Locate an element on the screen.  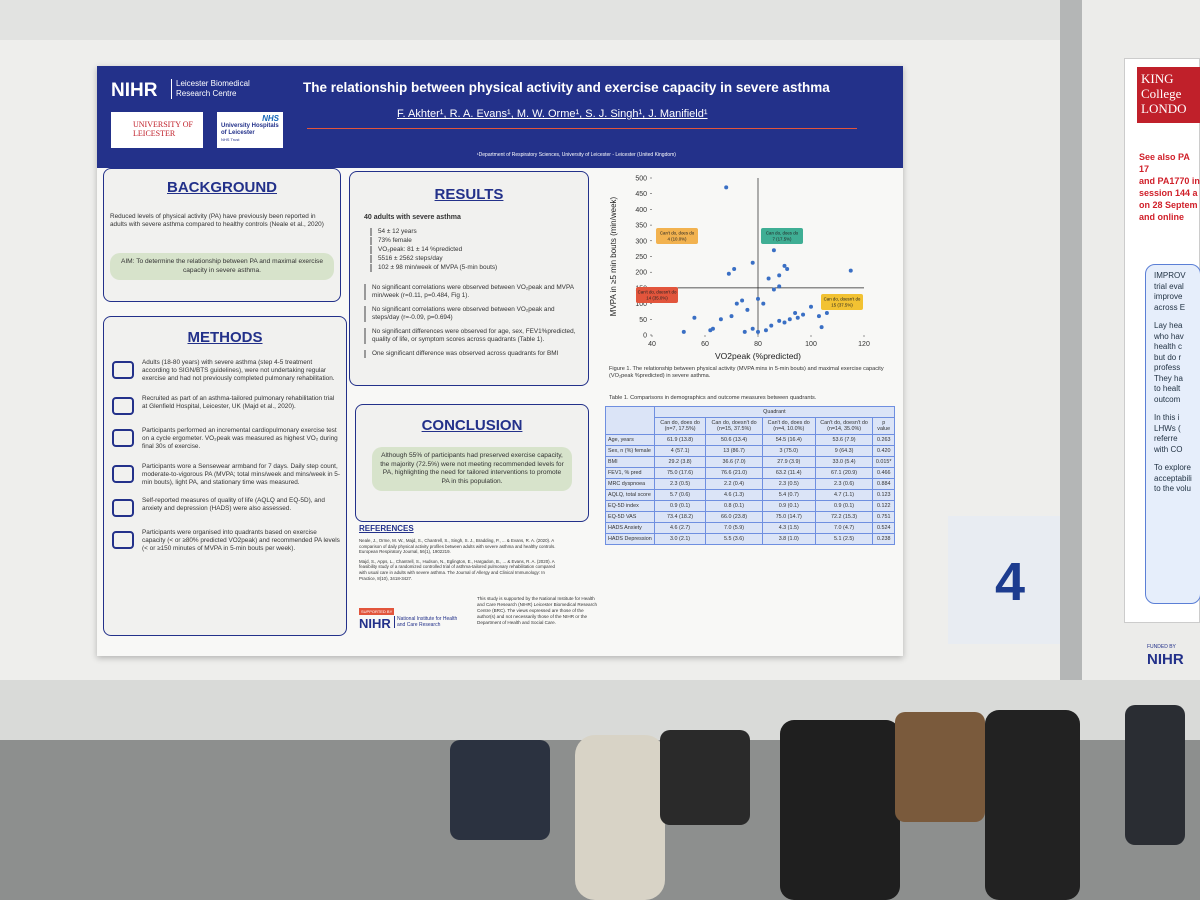
x-tick-label: 100 is located at coordinates (811, 344).